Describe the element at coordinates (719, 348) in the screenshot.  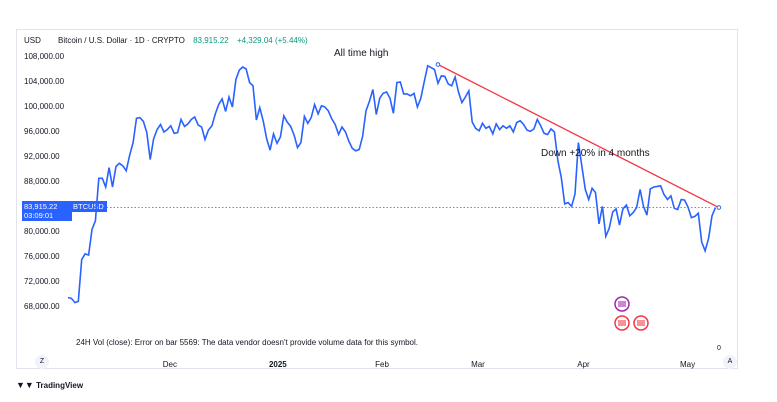
I see `percent-scale-button: 0` at that location.